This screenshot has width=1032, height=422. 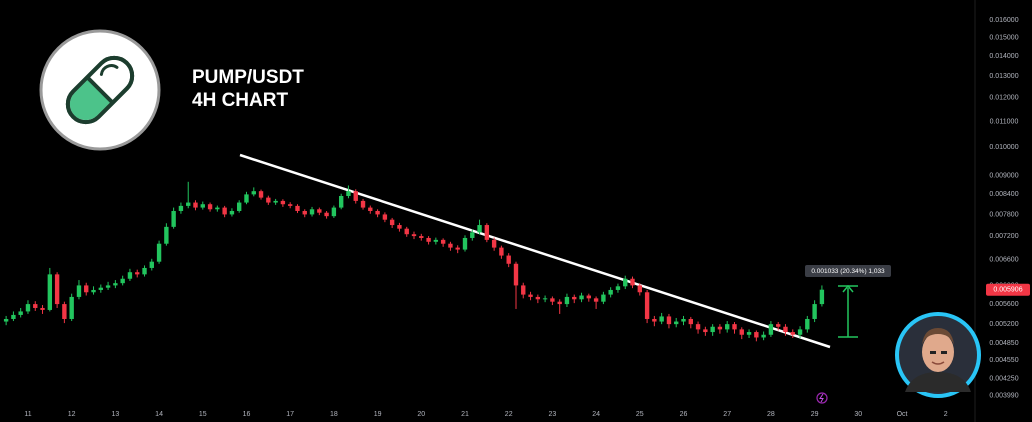 I want to click on y-tick-label: 0.010000, so click(x=1003, y=147).